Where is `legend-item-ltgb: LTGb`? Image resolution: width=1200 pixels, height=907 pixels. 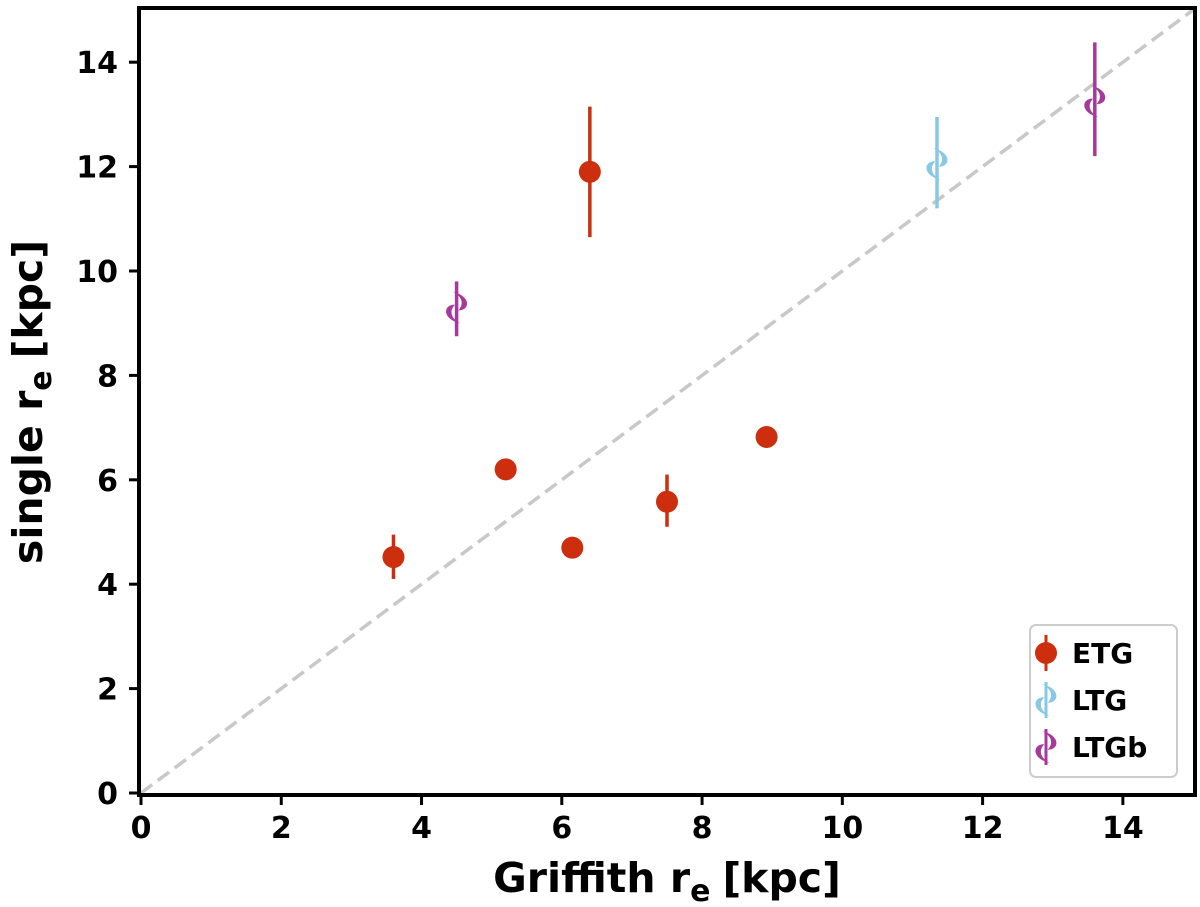
legend-item-ltgb: LTGb is located at coordinates (1091, 747).